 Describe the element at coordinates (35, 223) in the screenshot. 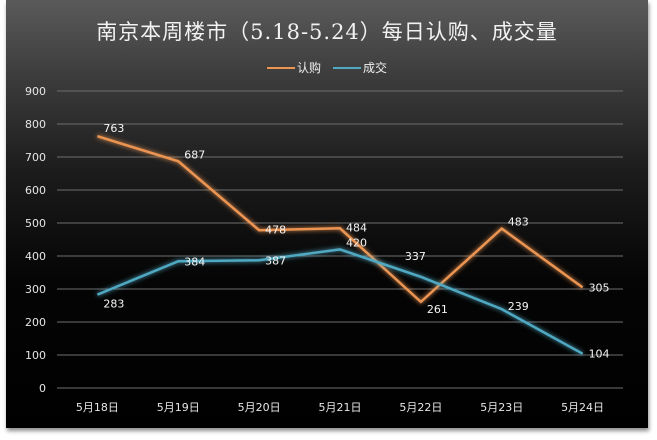

I see `y-tick-label: 500` at that location.